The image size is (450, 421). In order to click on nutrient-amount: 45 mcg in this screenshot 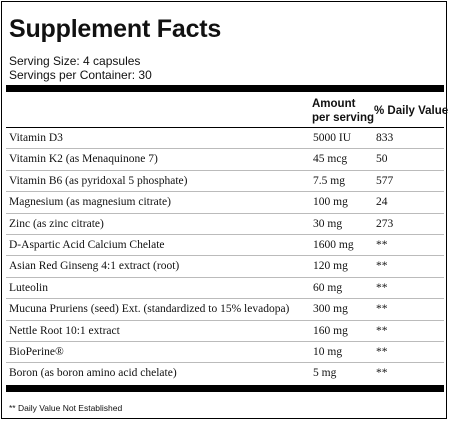, I will do `click(330, 159)`.